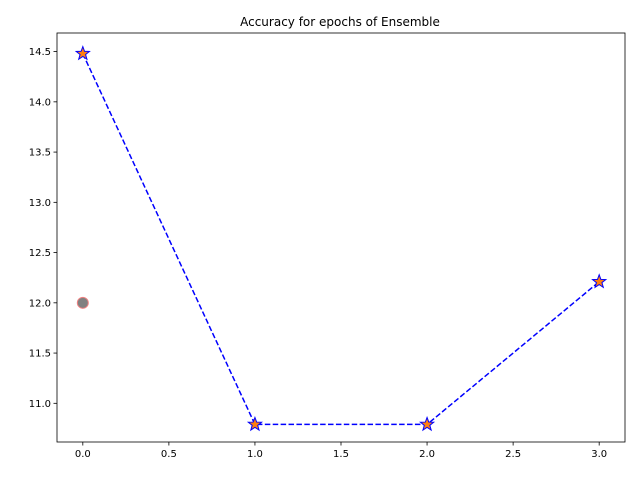  Describe the element at coordinates (169, 454) in the screenshot. I see `x-tick-label: 0.5` at that location.